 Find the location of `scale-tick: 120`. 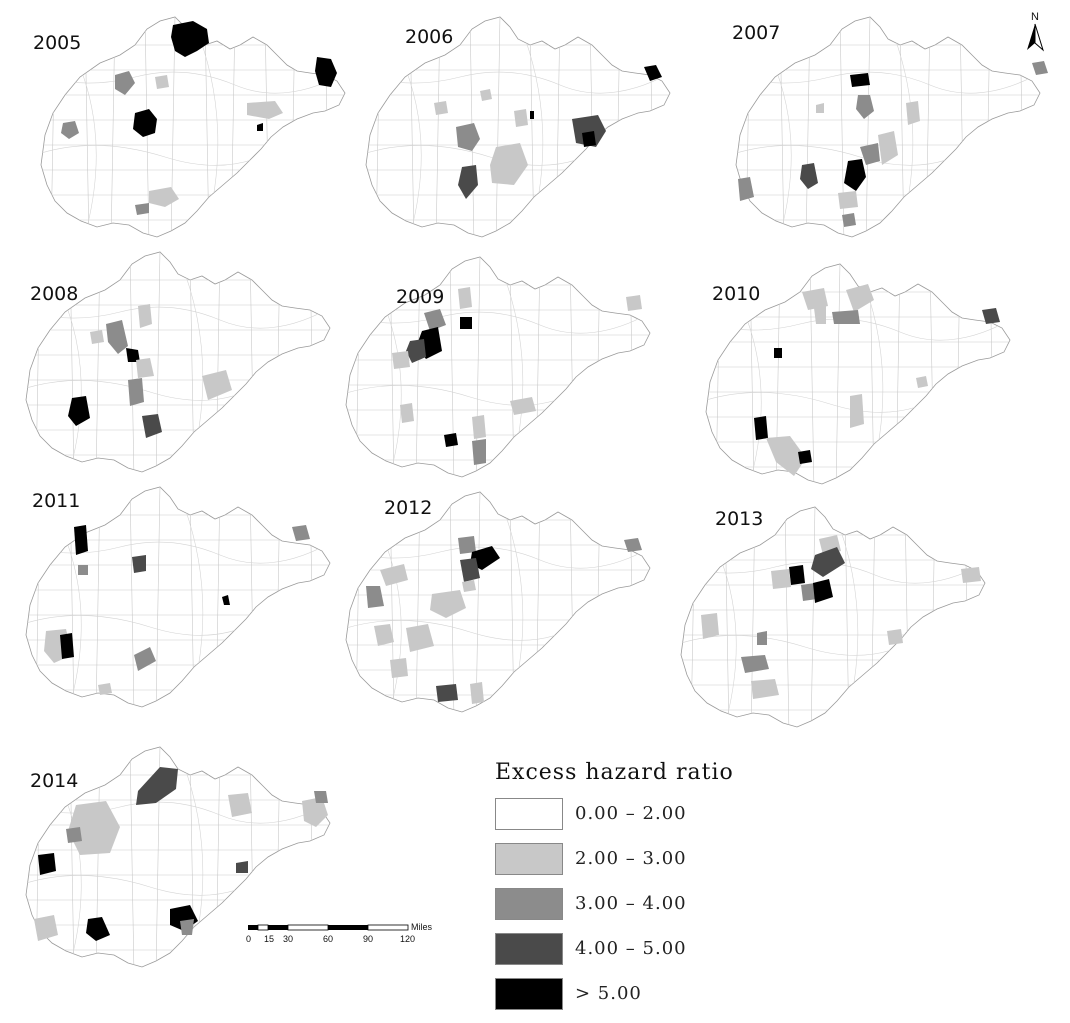

scale-tick: 120 is located at coordinates (407, 939).